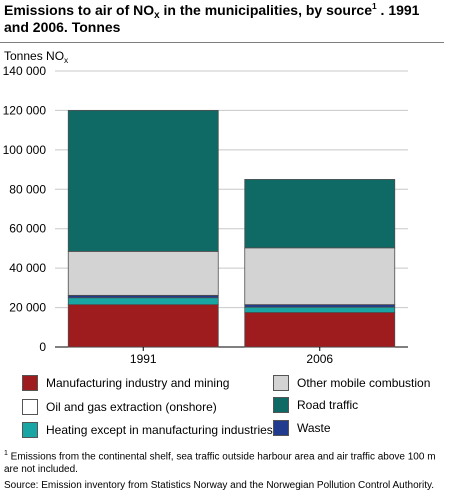 This screenshot has width=453, height=493. I want to click on legend-item: Waste, so click(302, 428).